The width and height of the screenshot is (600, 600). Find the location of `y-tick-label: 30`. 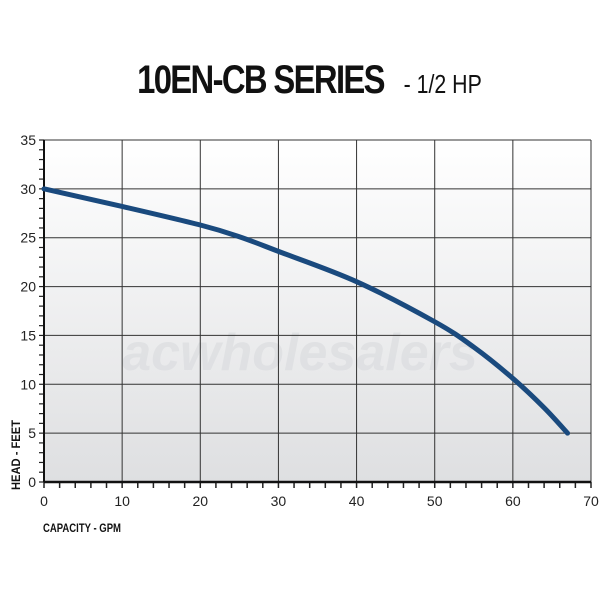

y-tick-label: 30 is located at coordinates (28, 189).